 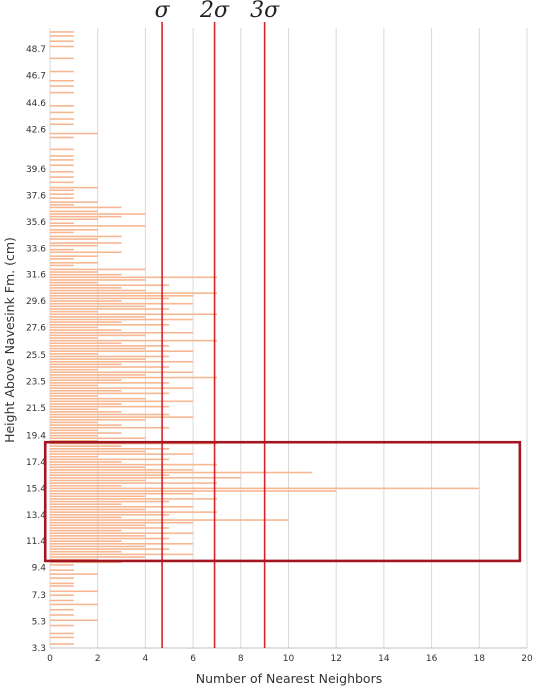 I want to click on x-tick-label: 12, so click(x=335, y=659).